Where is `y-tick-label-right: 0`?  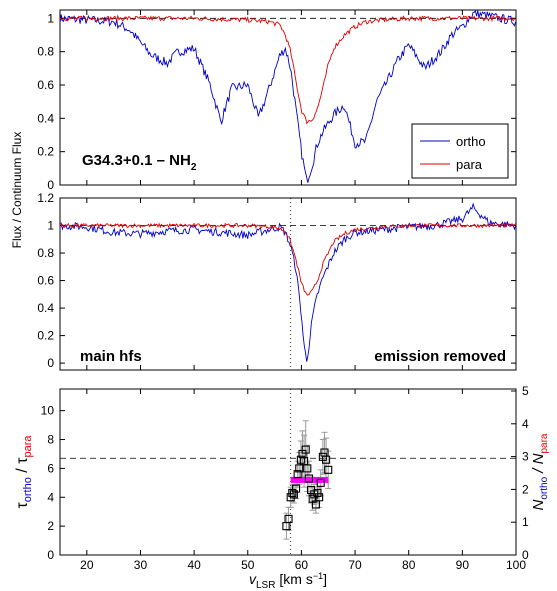 y-tick-label-right: 0 is located at coordinates (525, 555).